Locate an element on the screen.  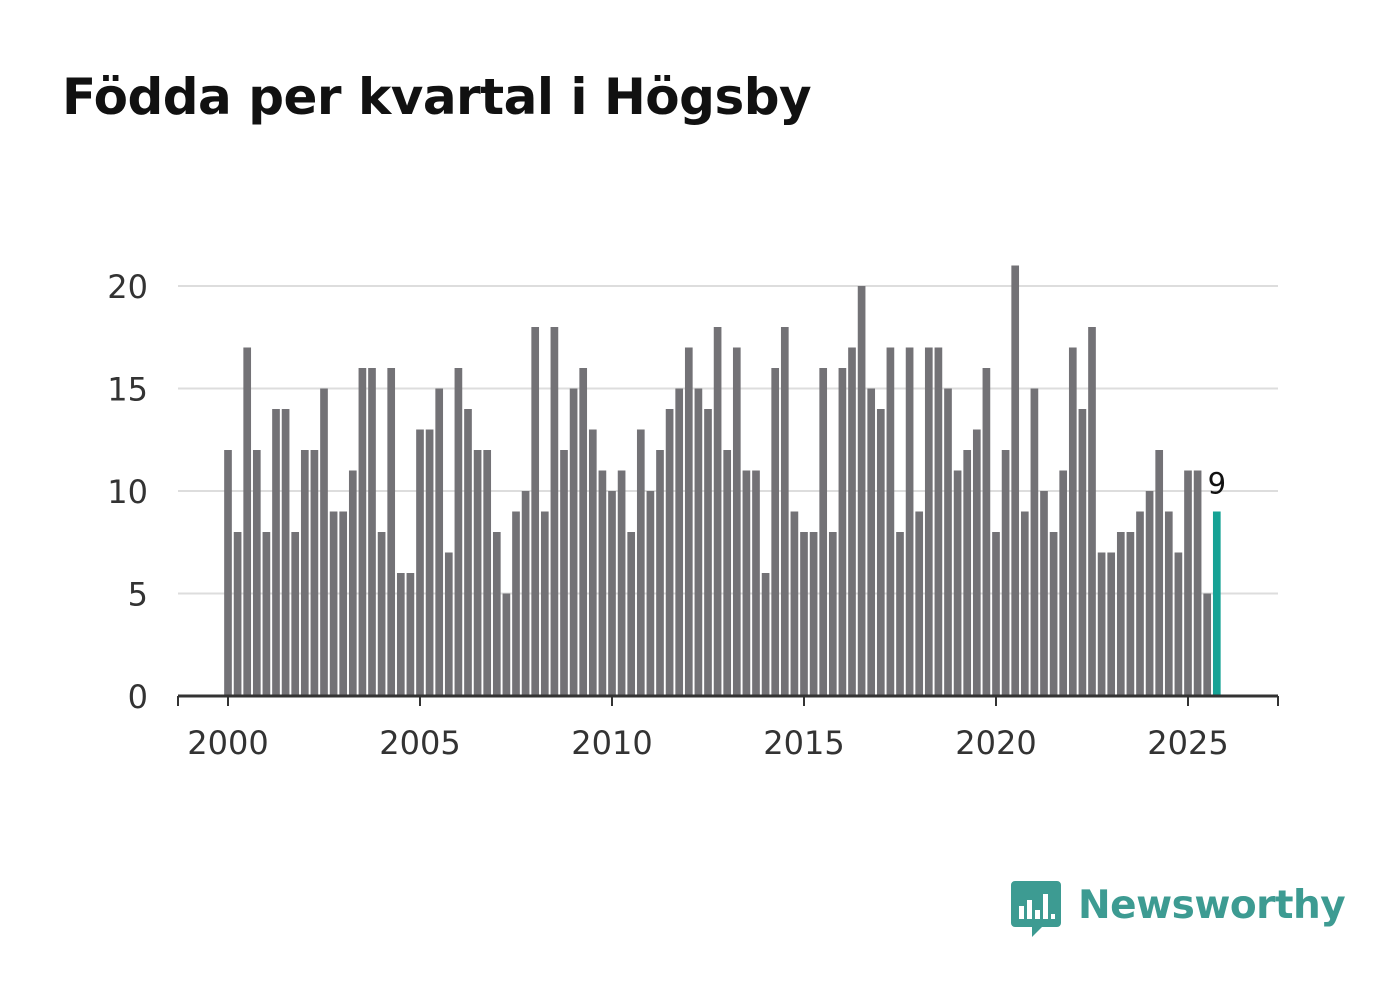
x-tick-label-2020: 2020 is located at coordinates (995, 743).